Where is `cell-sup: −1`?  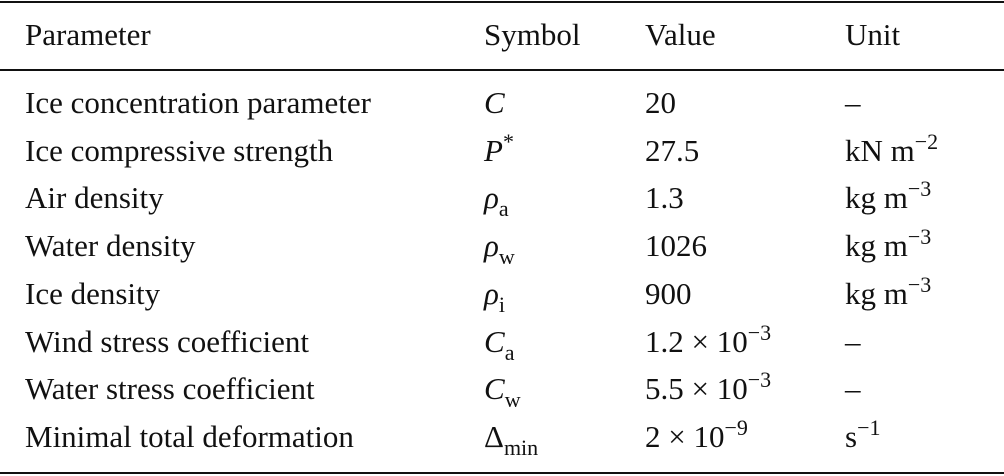
cell-sup: −1 is located at coordinates (869, 427).